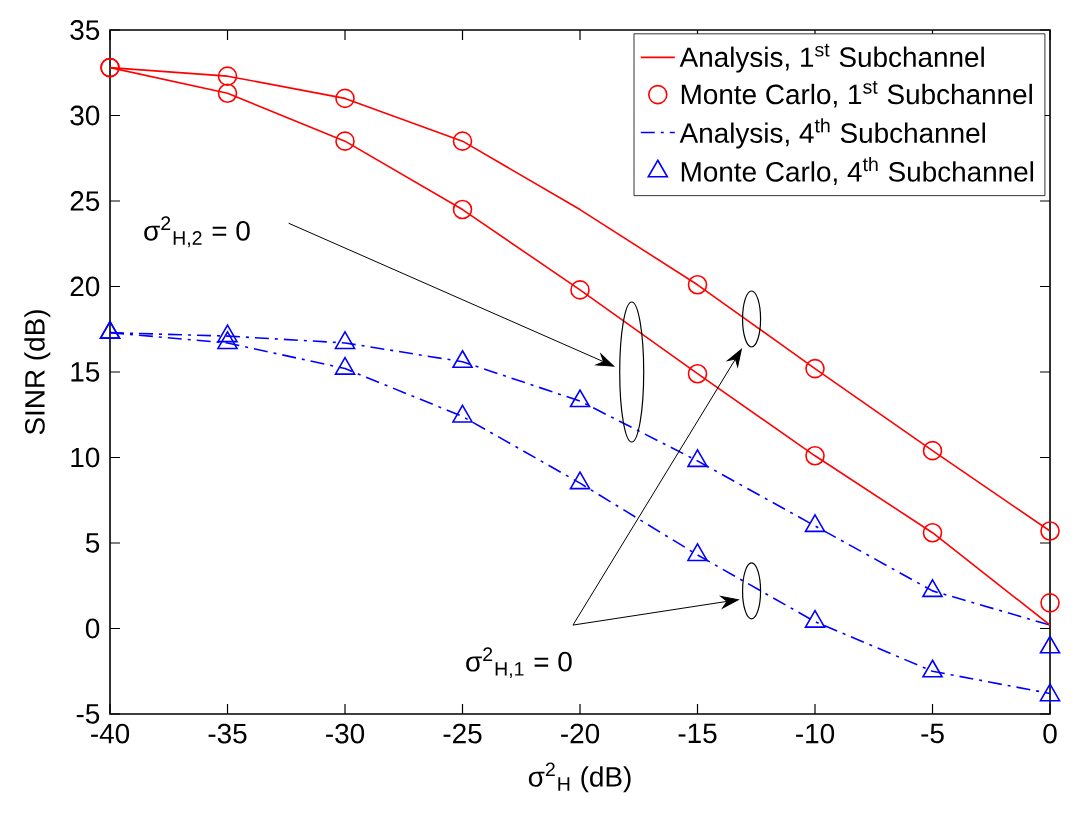 This screenshot has width=1076, height=836. I want to click on y-tick-label: 5, so click(92, 543).